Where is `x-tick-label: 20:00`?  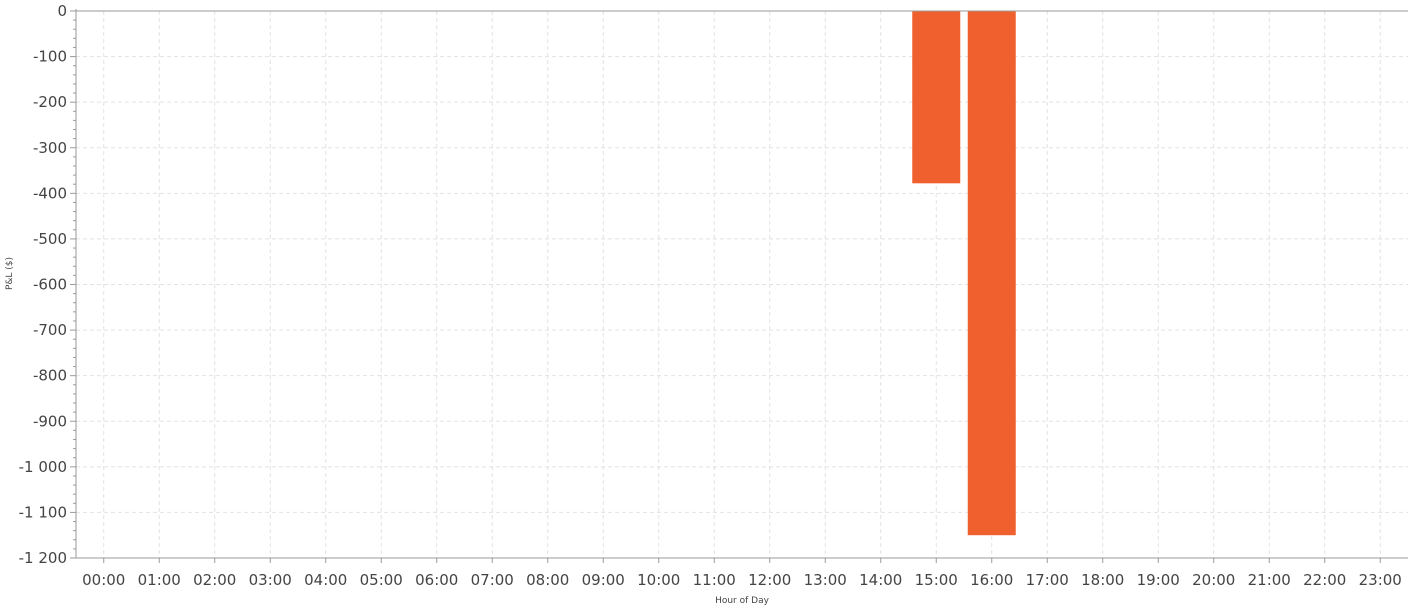 x-tick-label: 20:00 is located at coordinates (1213, 580).